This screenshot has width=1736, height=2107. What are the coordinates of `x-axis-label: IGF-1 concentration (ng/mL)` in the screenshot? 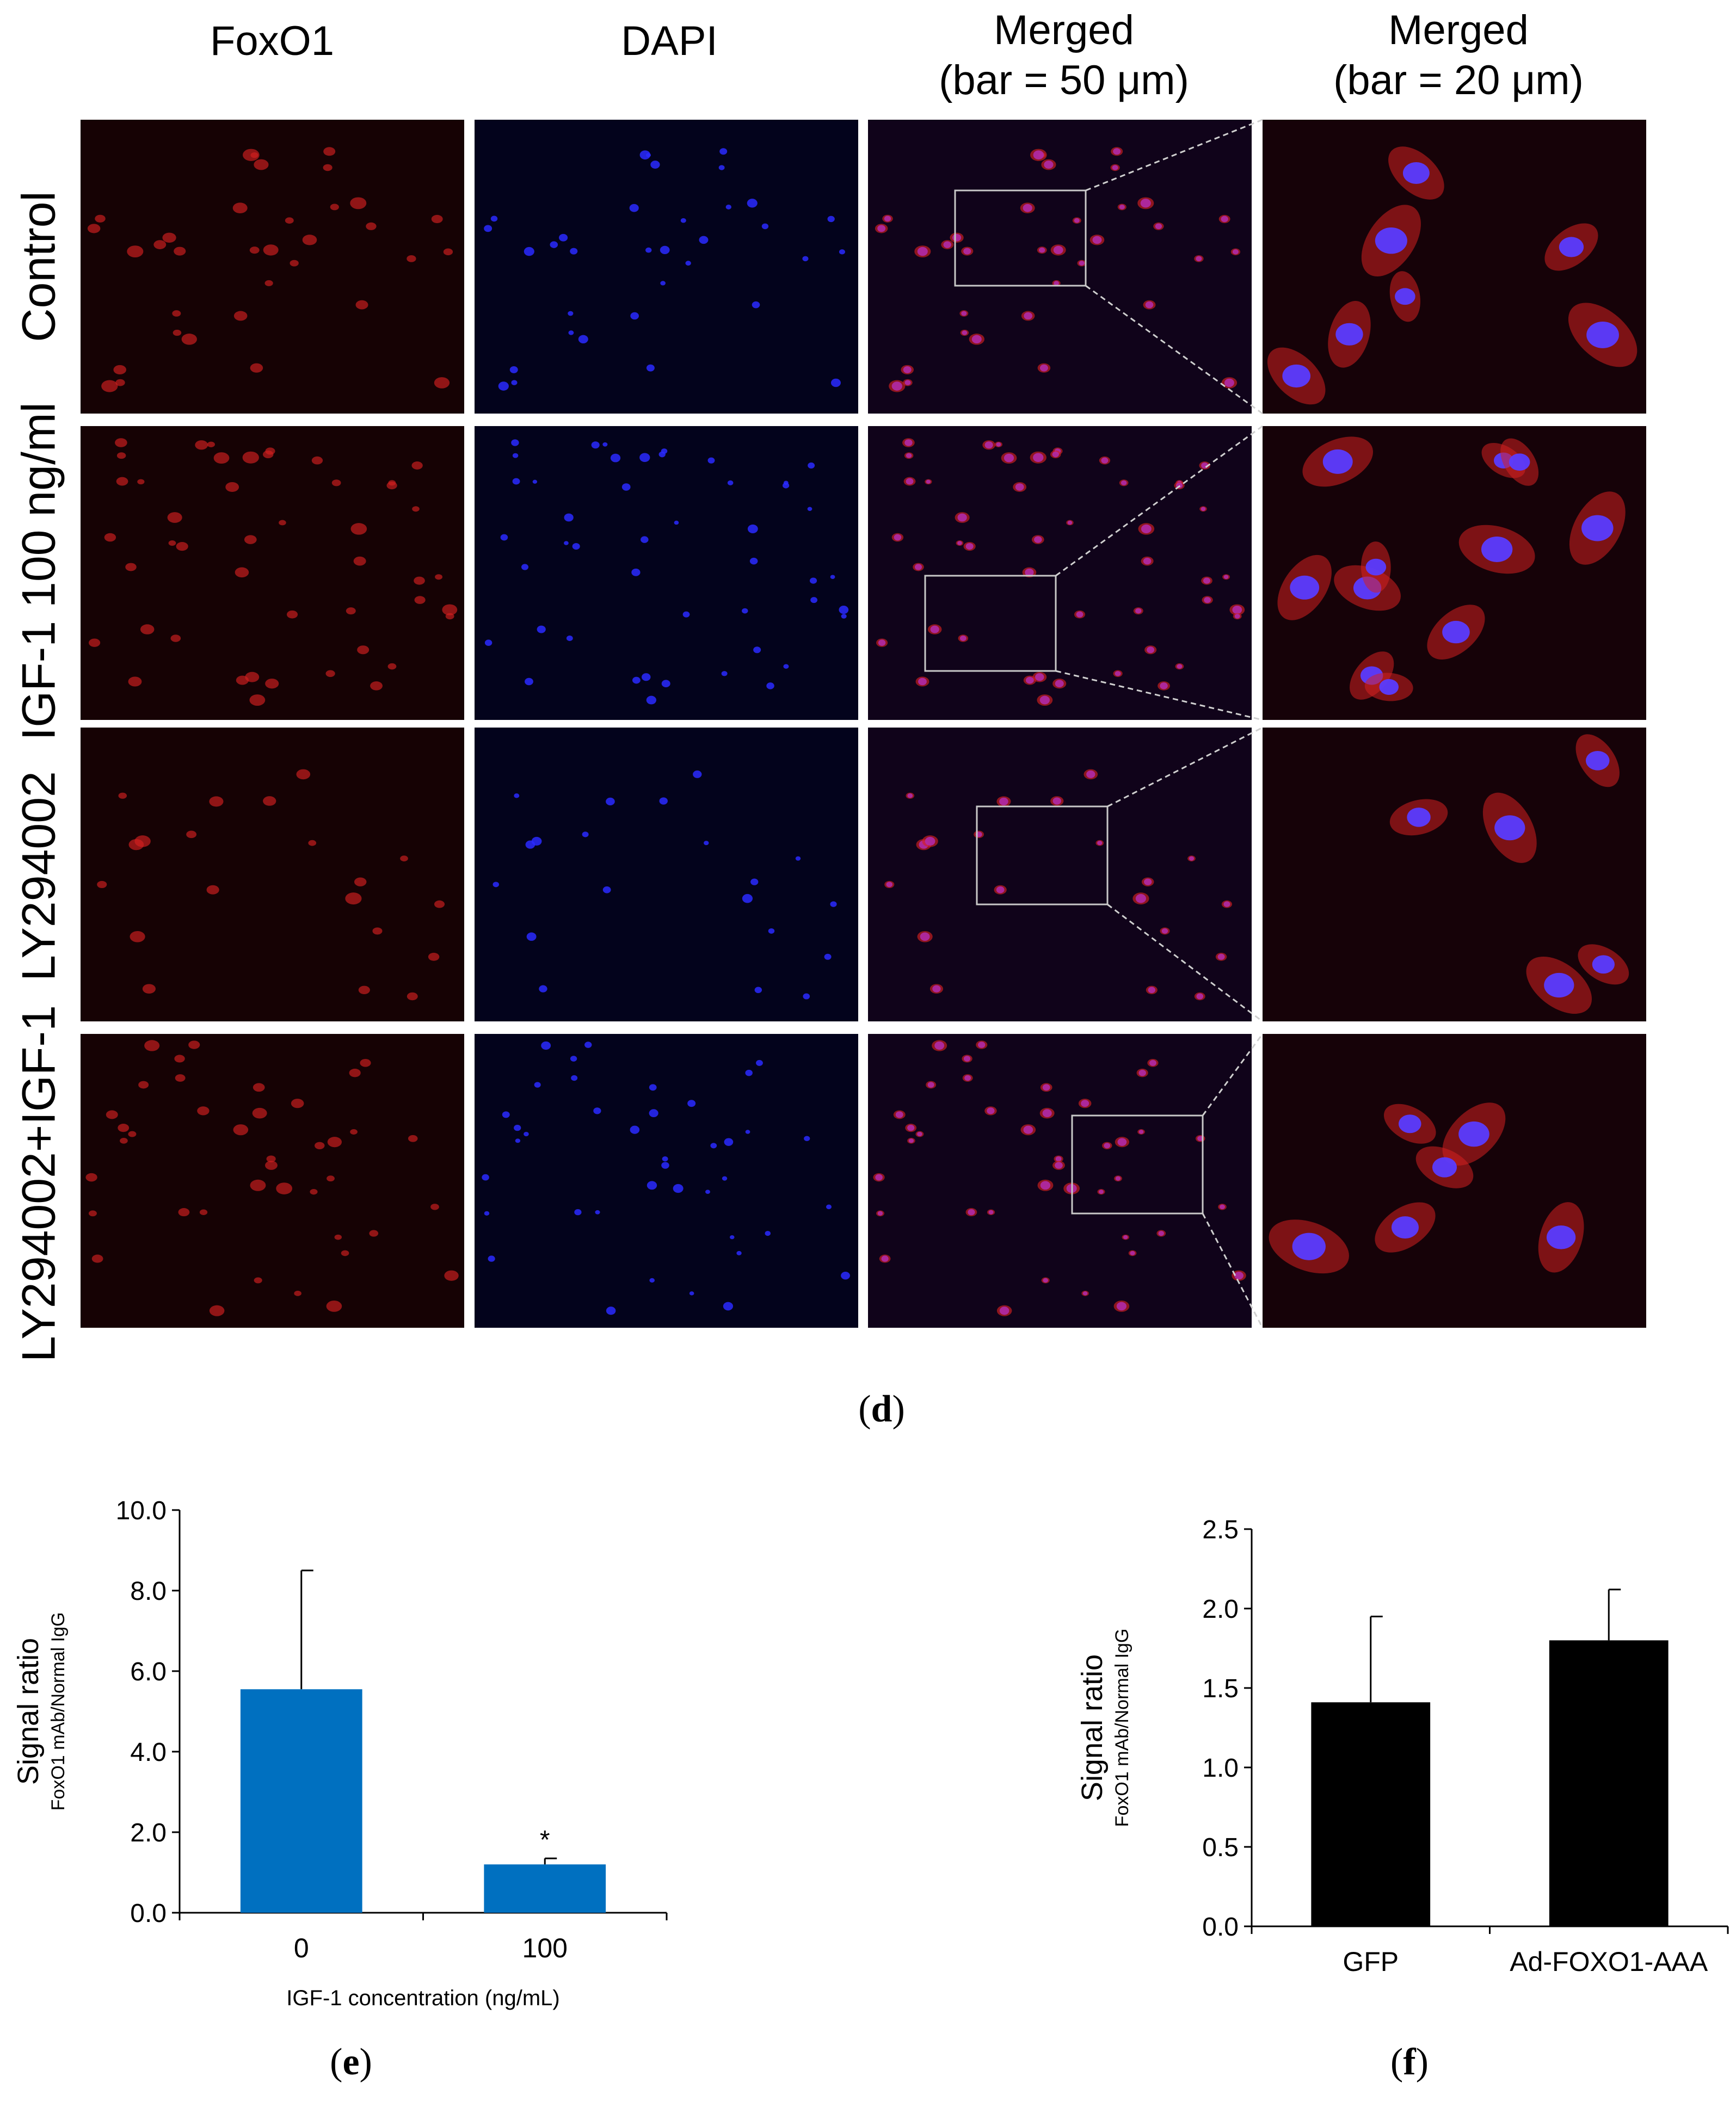 It's located at (422, 1998).